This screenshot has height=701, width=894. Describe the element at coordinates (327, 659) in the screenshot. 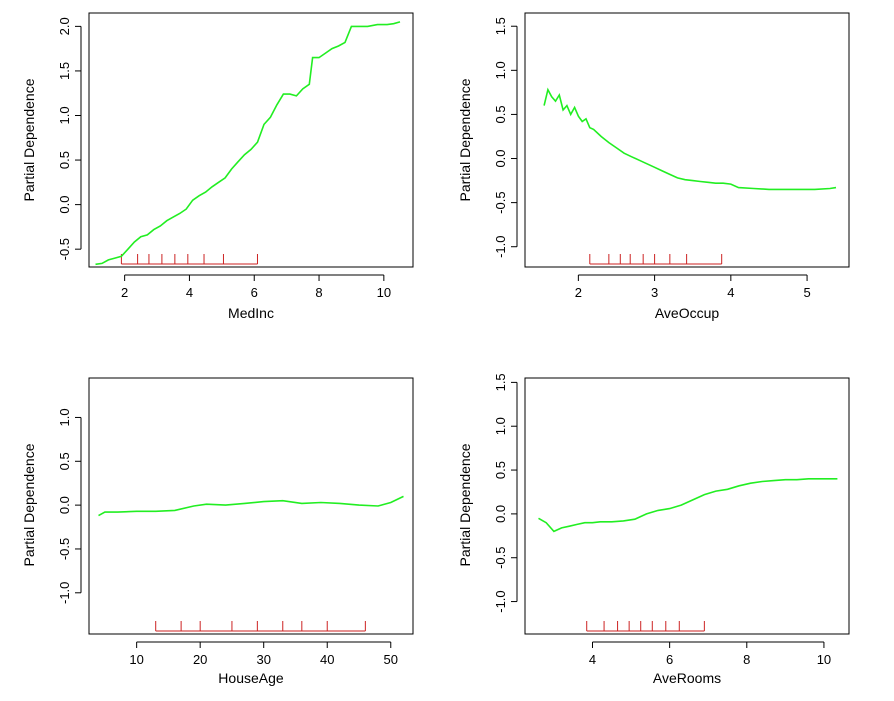

I see `x-tick-label: 40` at that location.